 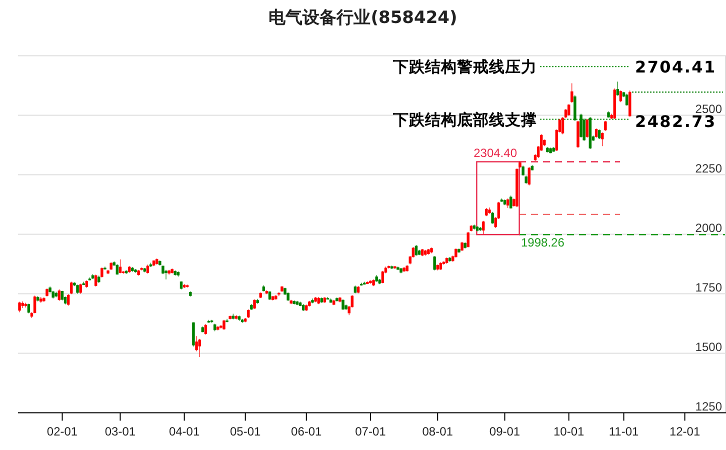 What do you see at coordinates (184, 431) in the screenshot?
I see `x-tick-label: 04-01` at bounding box center [184, 431].